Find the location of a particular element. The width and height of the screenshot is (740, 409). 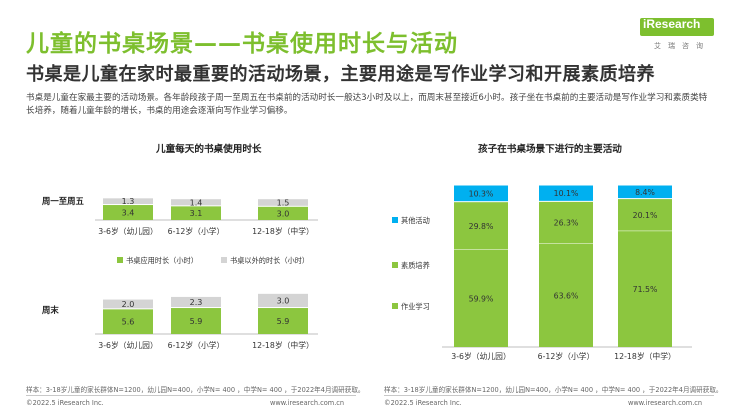

copyright-right: ©2022.5 iResearch Inc. is located at coordinates (423, 403).